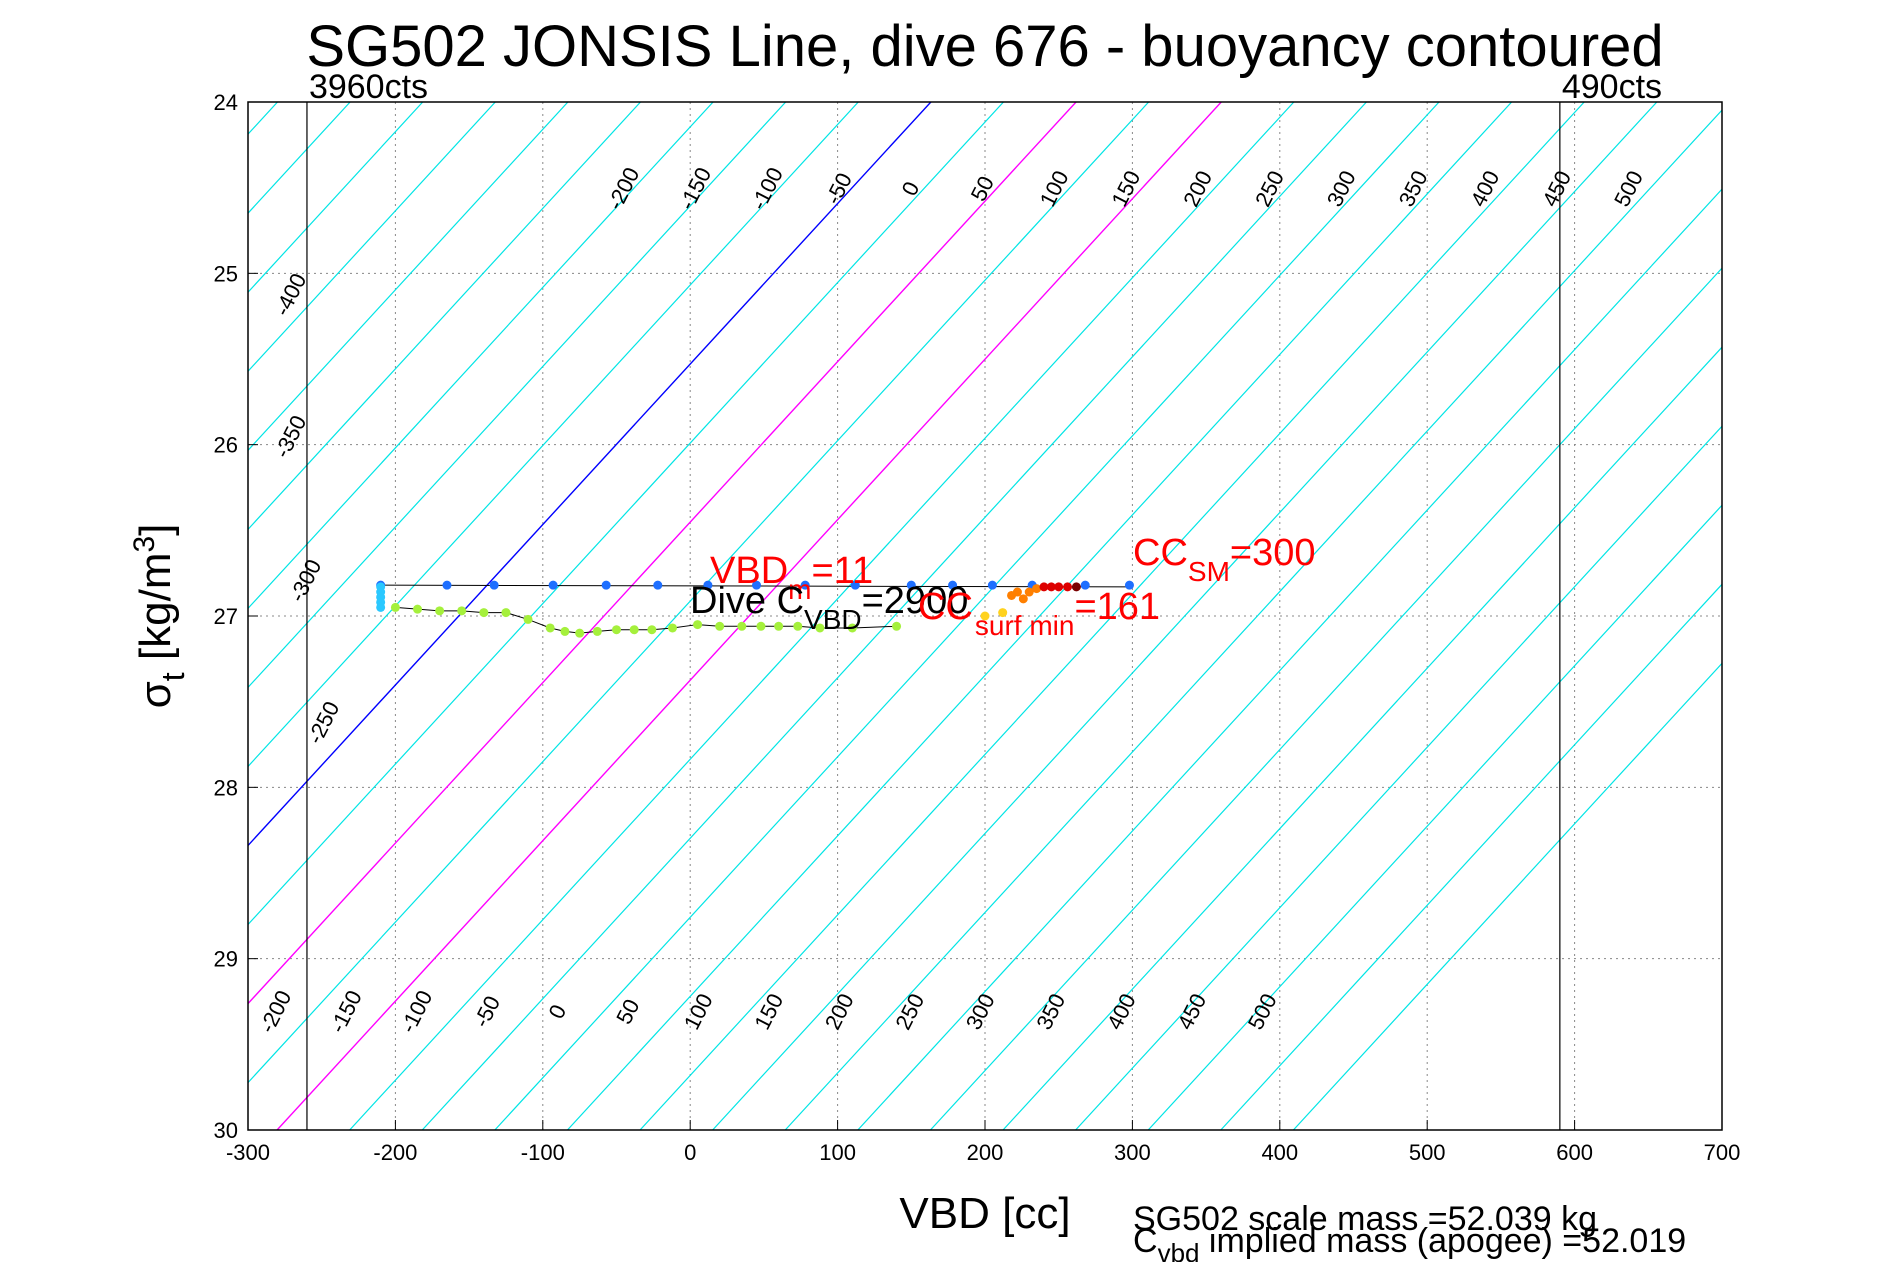  Describe the element at coordinates (486, 1012) in the screenshot. I see `contour-label-bottom: -50` at that location.